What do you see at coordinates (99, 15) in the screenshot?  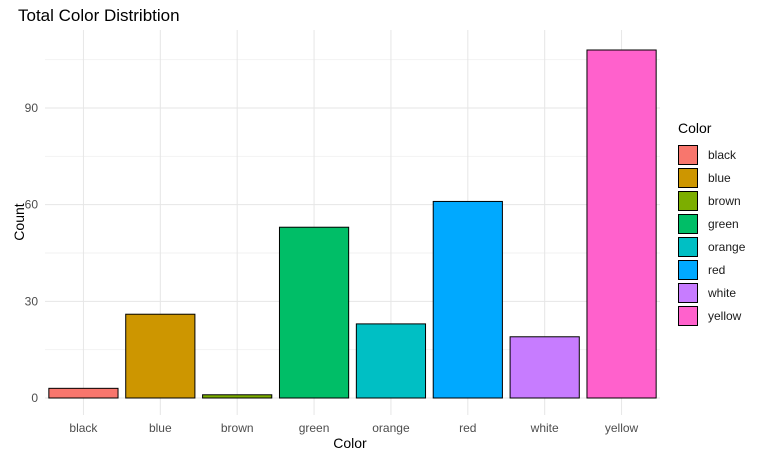 I see `chart-title: Total Color Distribtion` at bounding box center [99, 15].